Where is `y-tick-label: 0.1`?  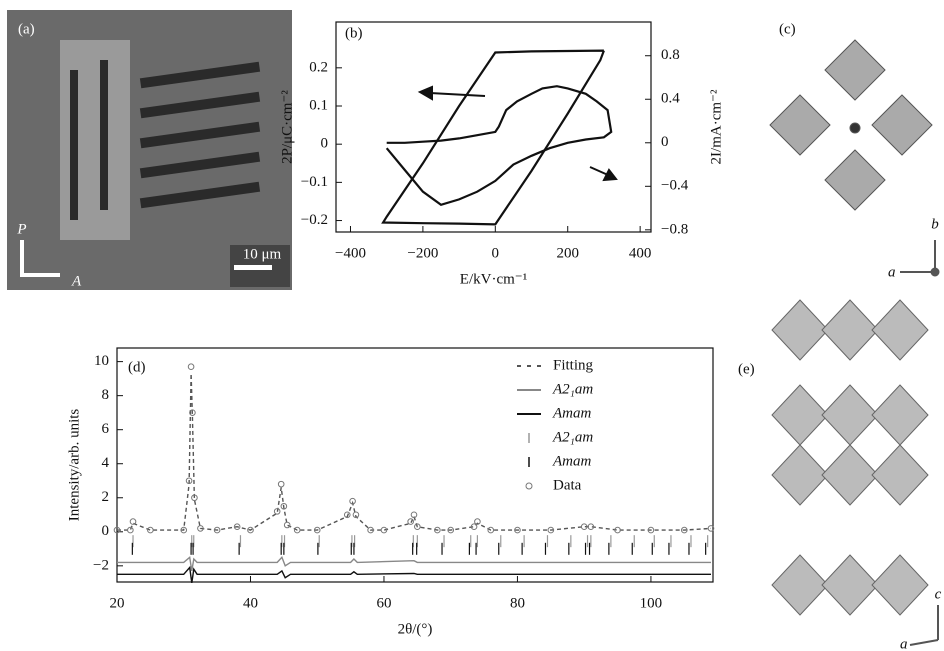
y-tick-label: 0.1 is located at coordinates (318, 105).